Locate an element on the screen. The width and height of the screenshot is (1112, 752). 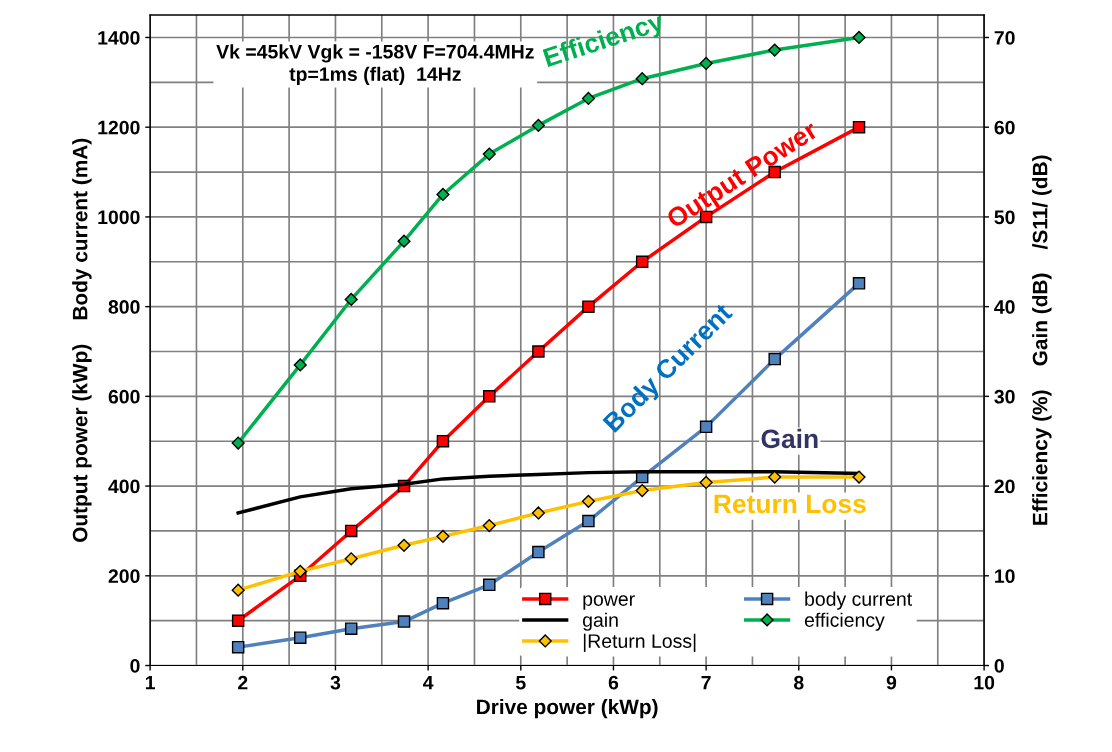
annotation: Gain is located at coordinates (789, 438).